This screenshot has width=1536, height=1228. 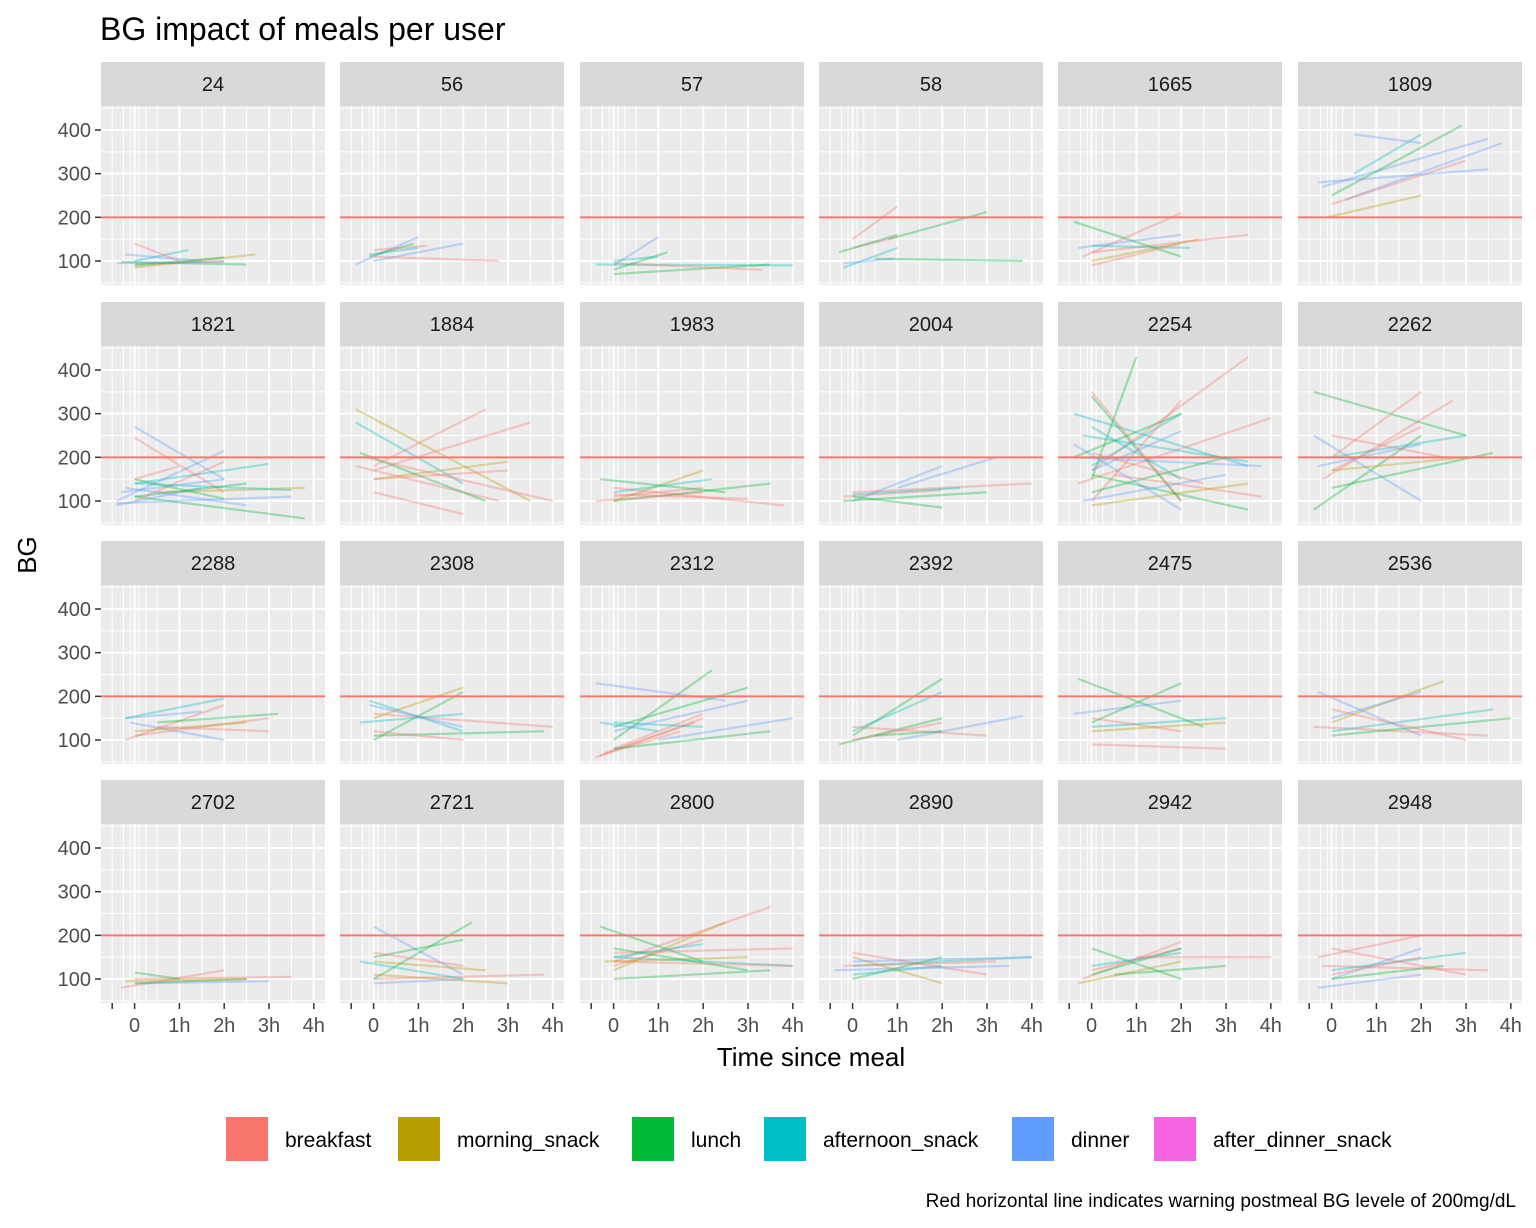 I want to click on facet-panel: 2312, so click(x=692, y=652).